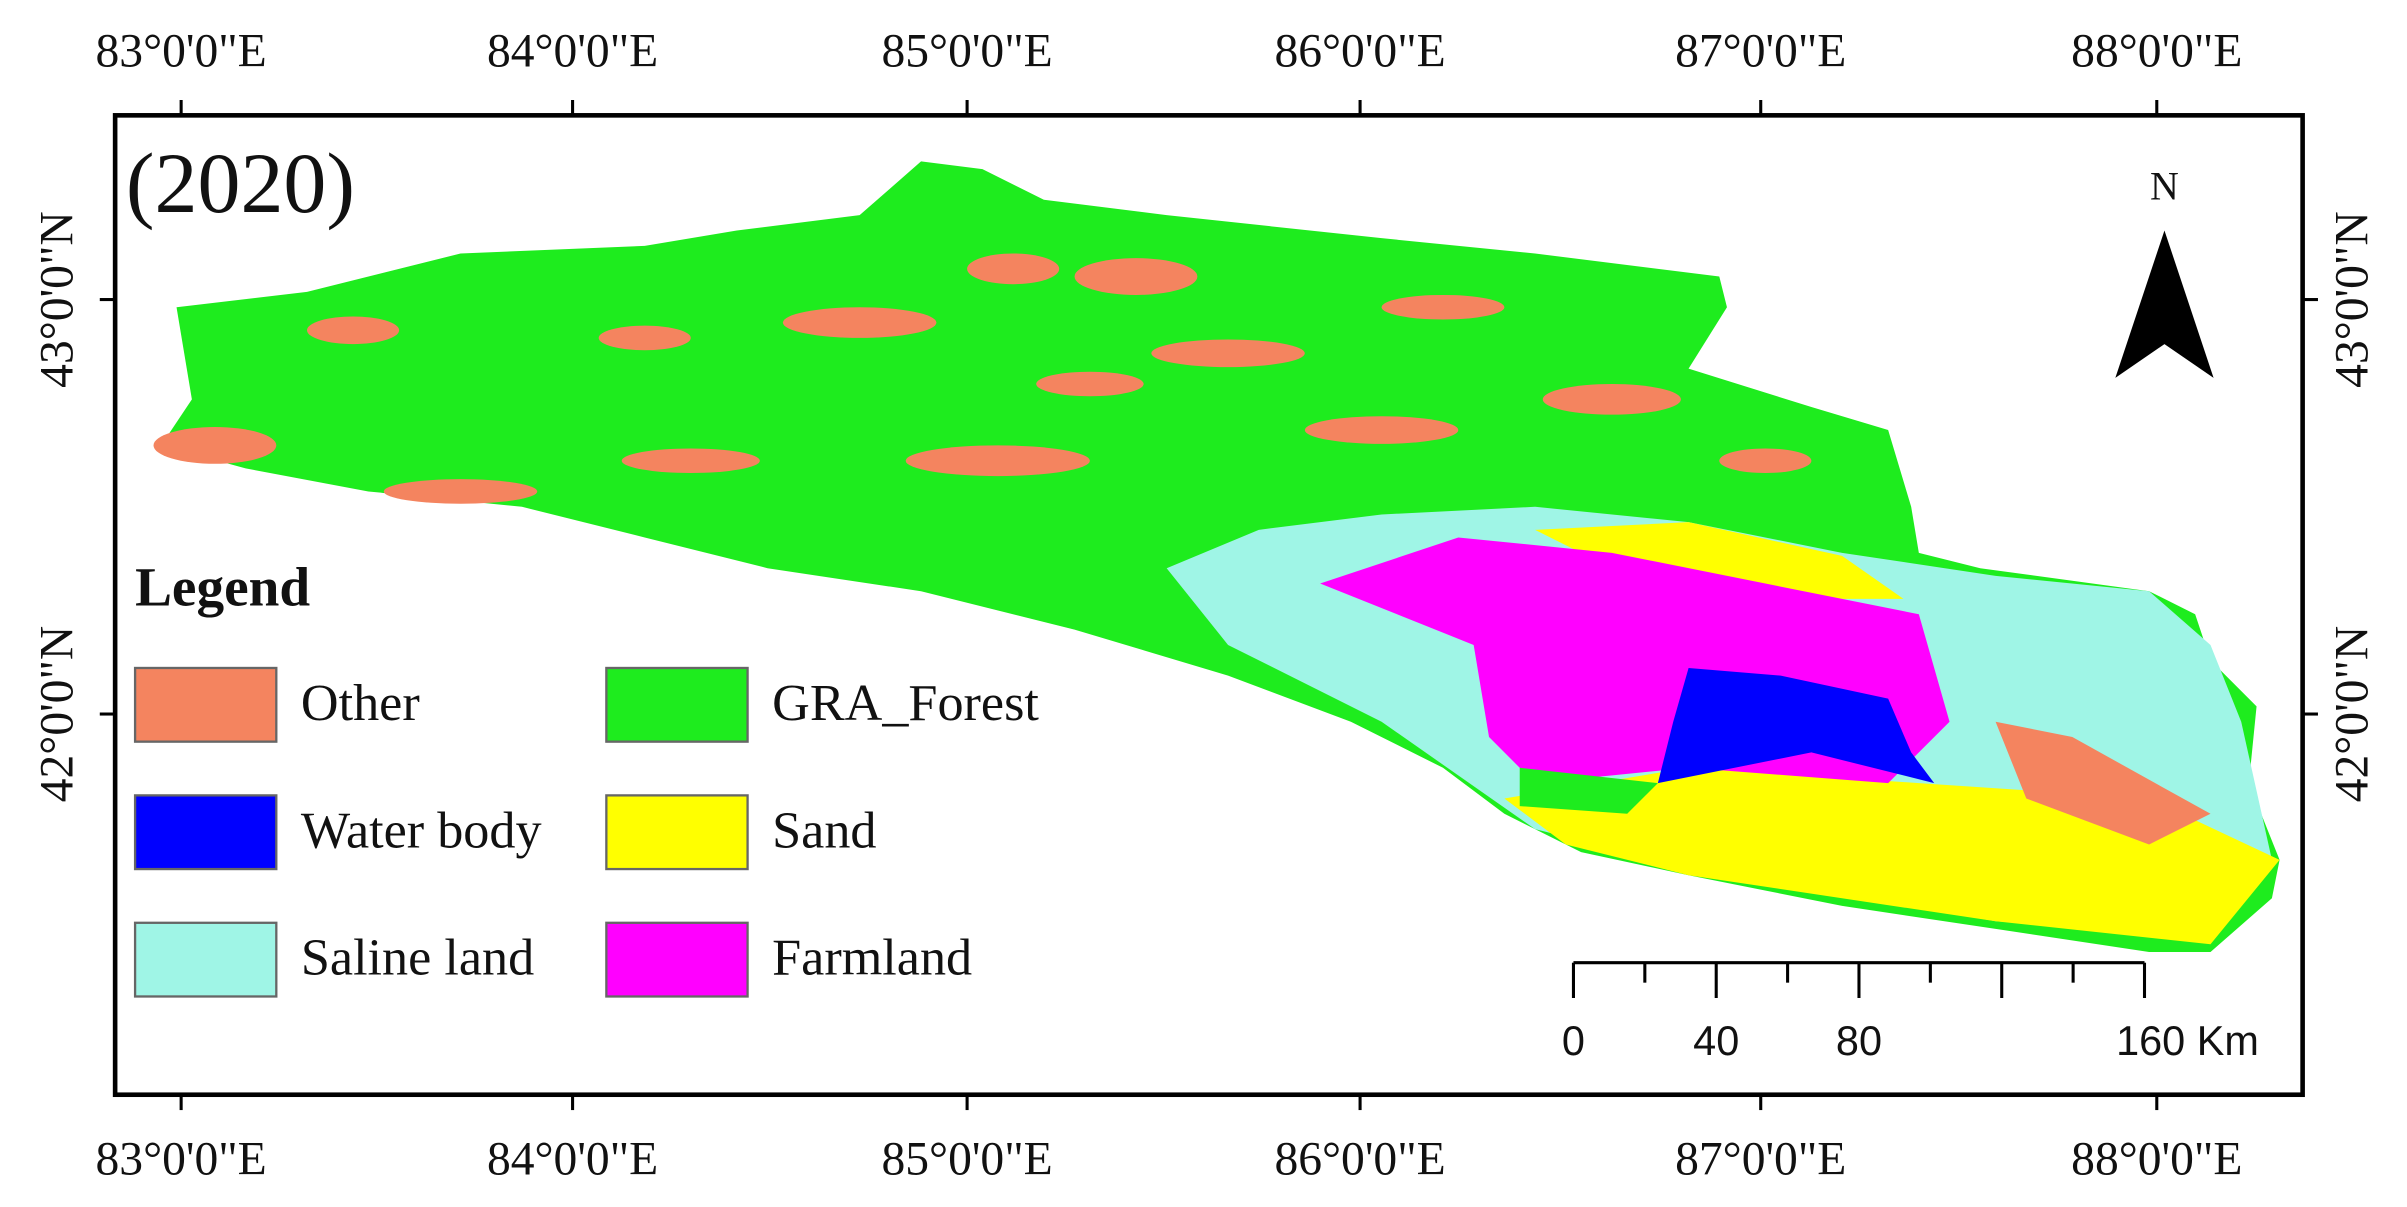  I want to click on legend-label: Other, so click(360, 703).